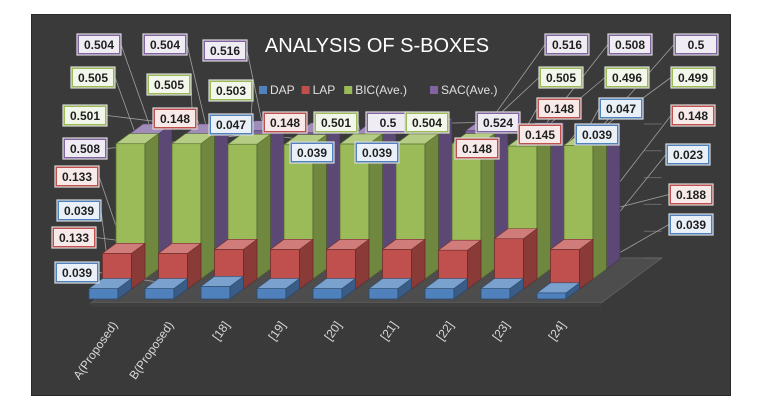  I want to click on legend-item-dap: DAP, so click(277, 90).